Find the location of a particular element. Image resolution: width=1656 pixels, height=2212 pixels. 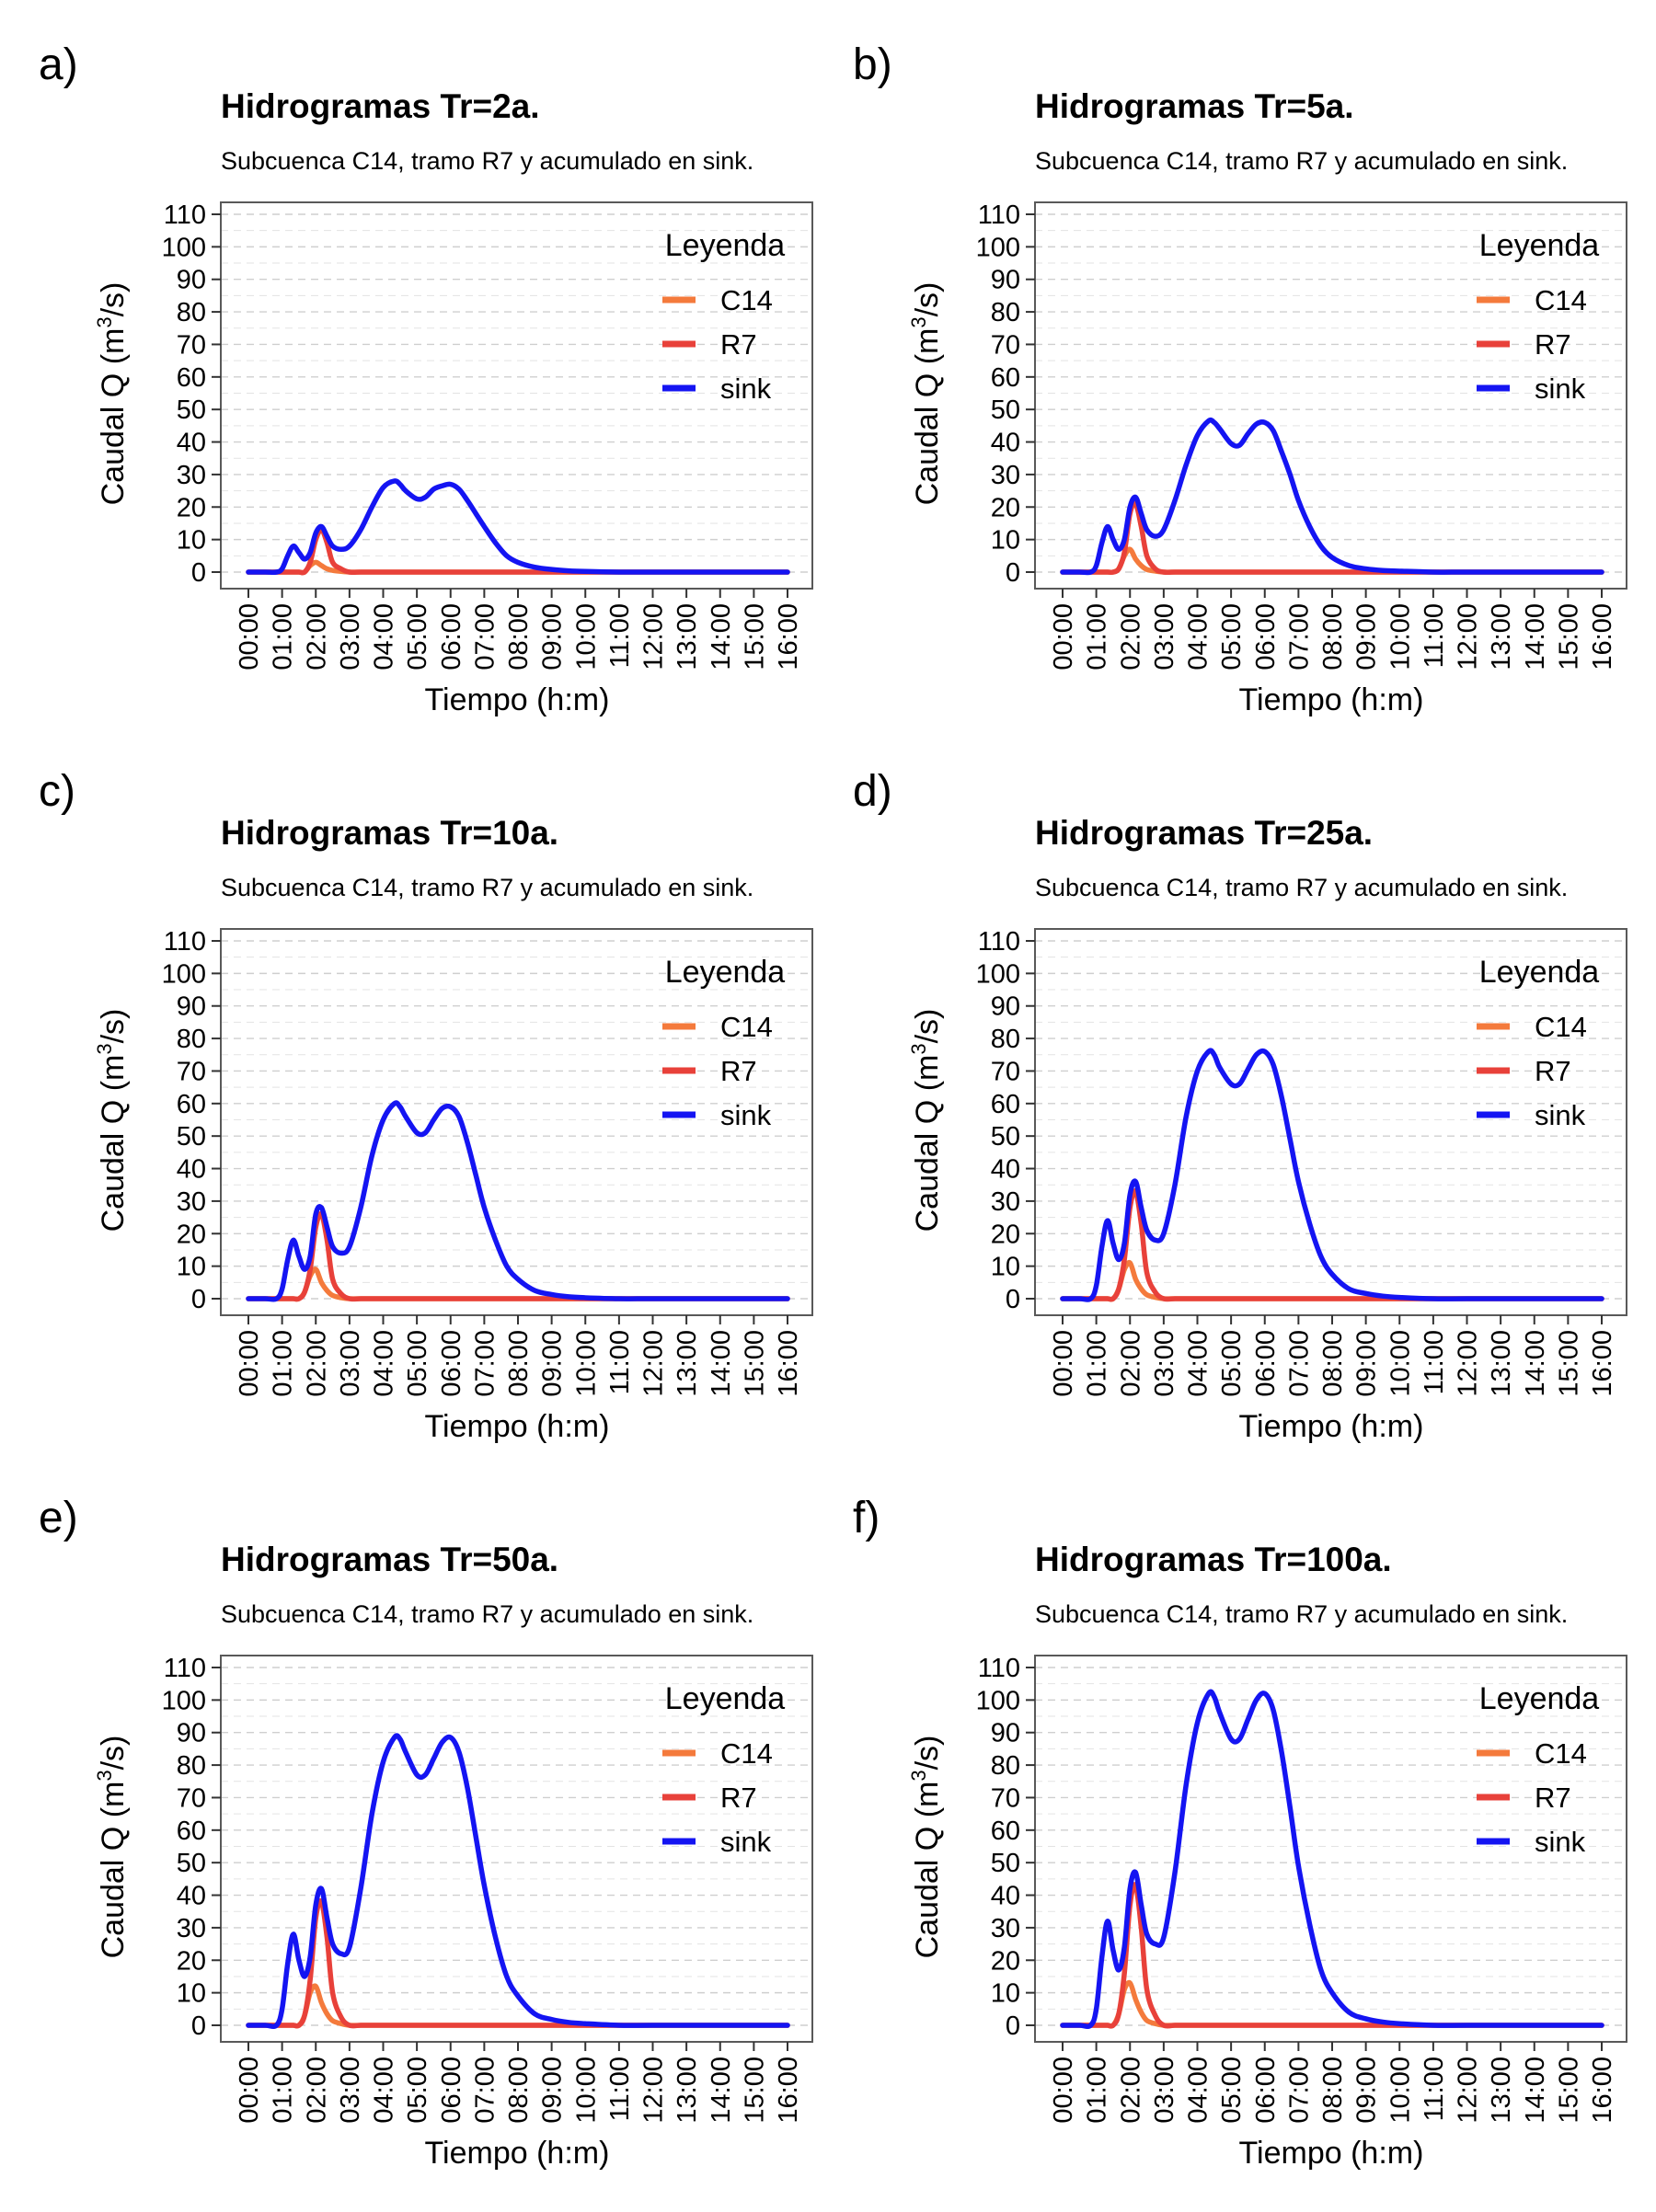

chart-title: Hidrogramas Tr=100a. is located at coordinates (1213, 1560).